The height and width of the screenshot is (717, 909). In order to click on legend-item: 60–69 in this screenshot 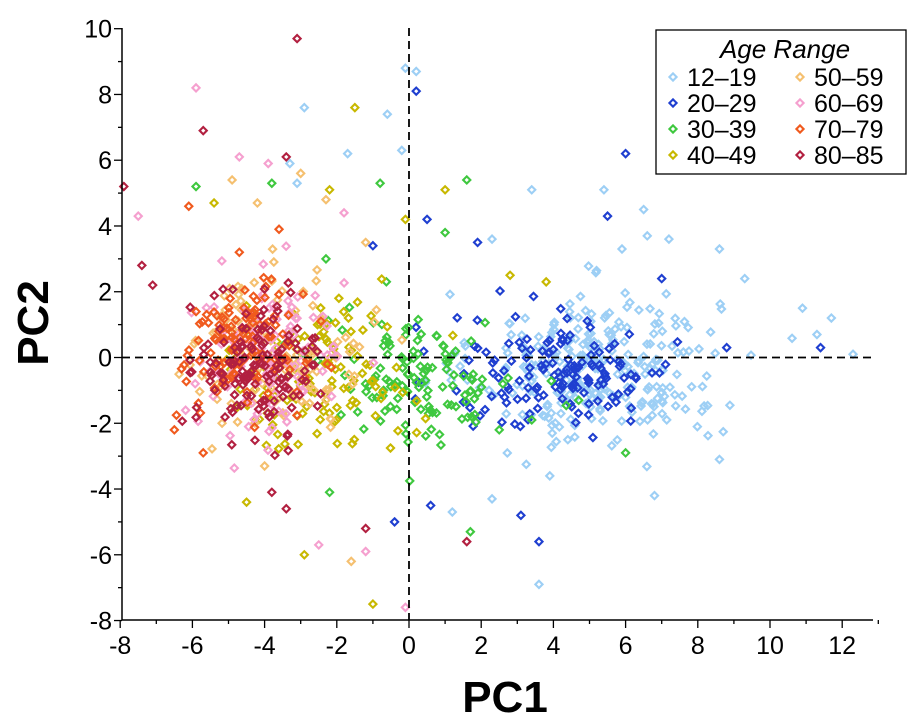, I will do `click(839, 104)`.